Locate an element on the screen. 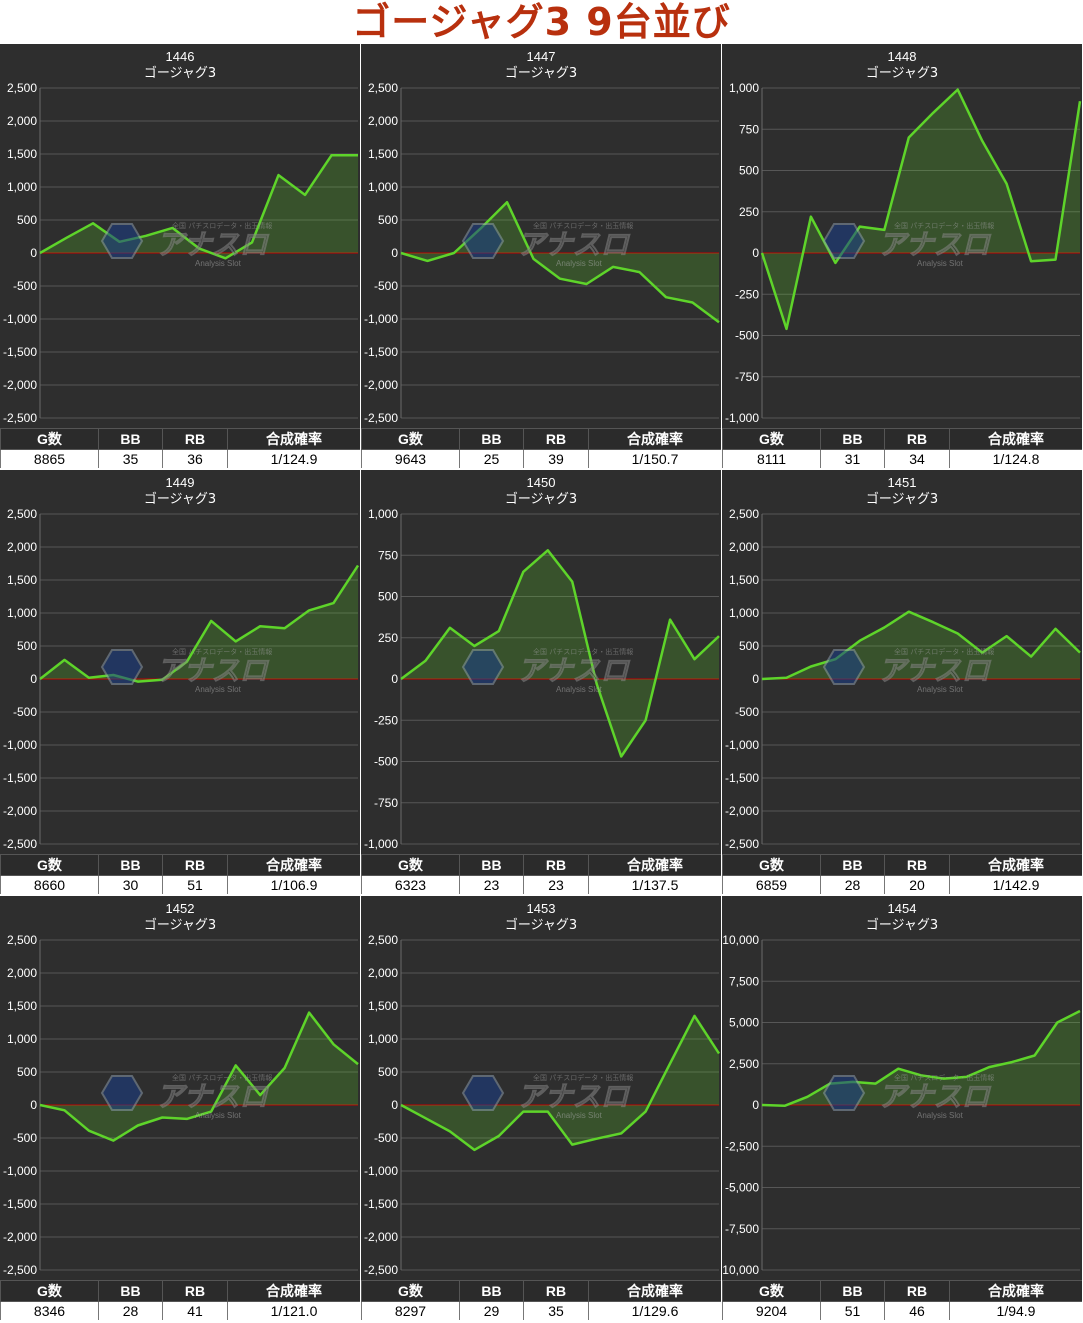 Image resolution: width=1083 pixels, height=1323 pixels. stats-table: G数 BB RB 合成確率 6859 28 20 1/142.9 is located at coordinates (902, 874).